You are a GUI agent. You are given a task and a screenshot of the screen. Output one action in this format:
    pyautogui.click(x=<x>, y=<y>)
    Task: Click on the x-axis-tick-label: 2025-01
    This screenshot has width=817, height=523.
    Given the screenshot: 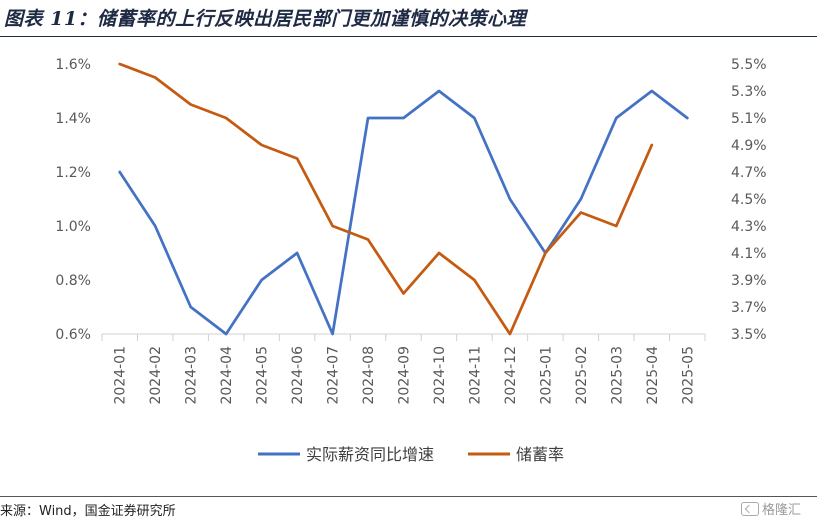 What is the action you would take?
    pyautogui.click(x=546, y=375)
    